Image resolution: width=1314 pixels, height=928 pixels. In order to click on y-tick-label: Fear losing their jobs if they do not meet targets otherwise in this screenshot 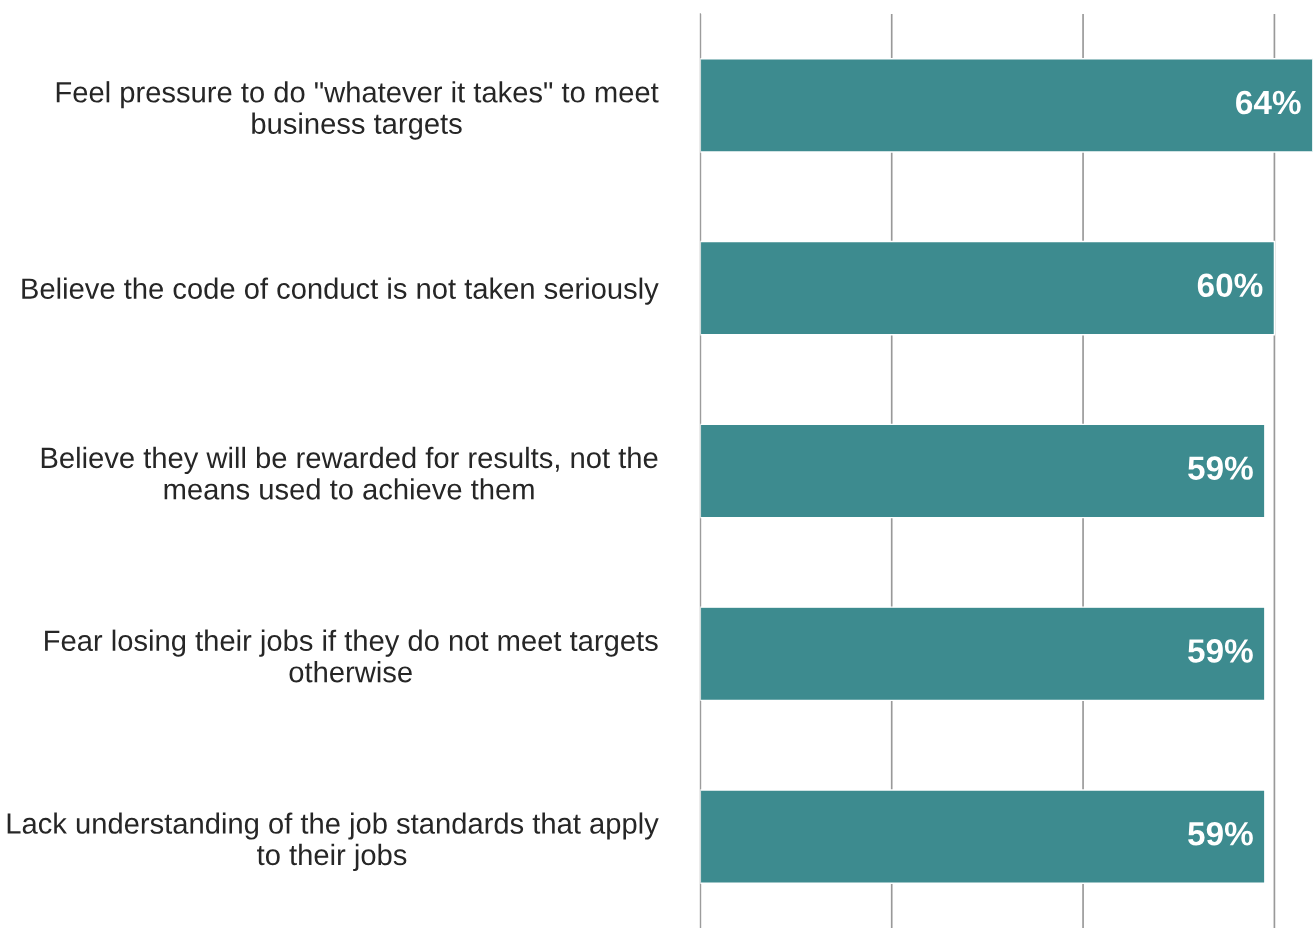, I will do `click(351, 656)`.